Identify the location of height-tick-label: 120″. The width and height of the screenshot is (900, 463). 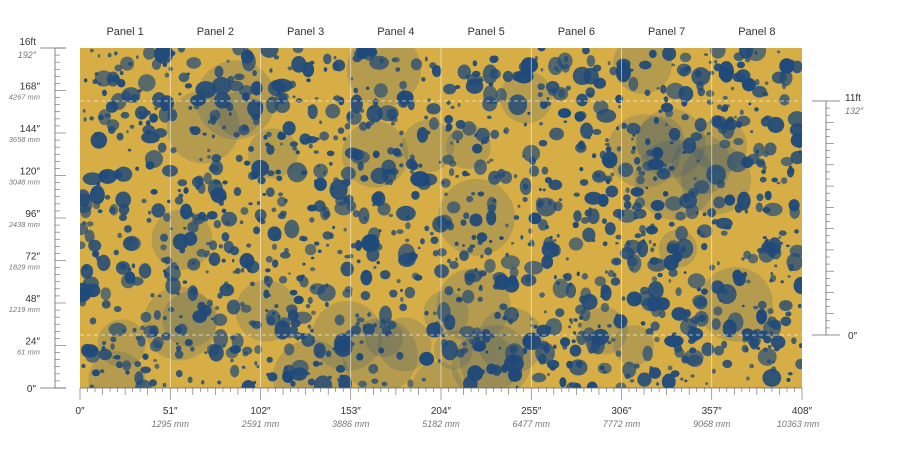
(30, 172).